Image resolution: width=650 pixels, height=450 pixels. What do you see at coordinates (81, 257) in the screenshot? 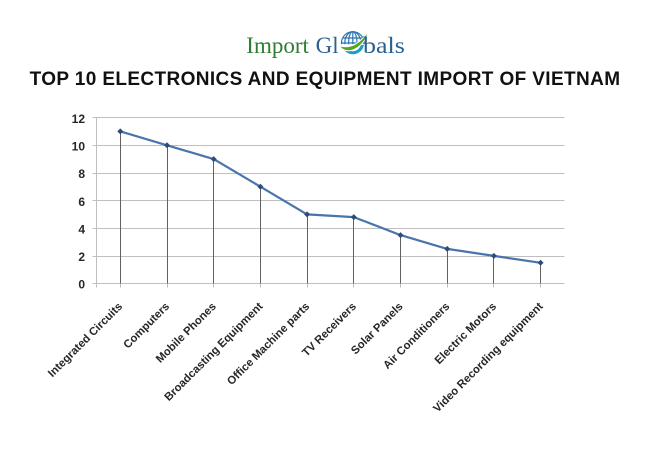
I see `svg-text: 2` at bounding box center [81, 257].